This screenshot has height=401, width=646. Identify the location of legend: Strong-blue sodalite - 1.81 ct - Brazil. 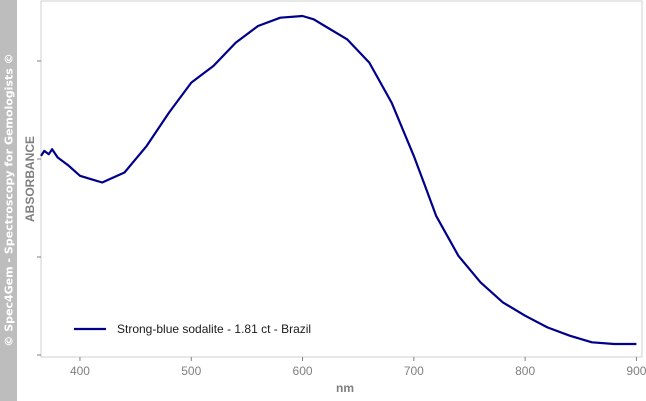
(192, 329).